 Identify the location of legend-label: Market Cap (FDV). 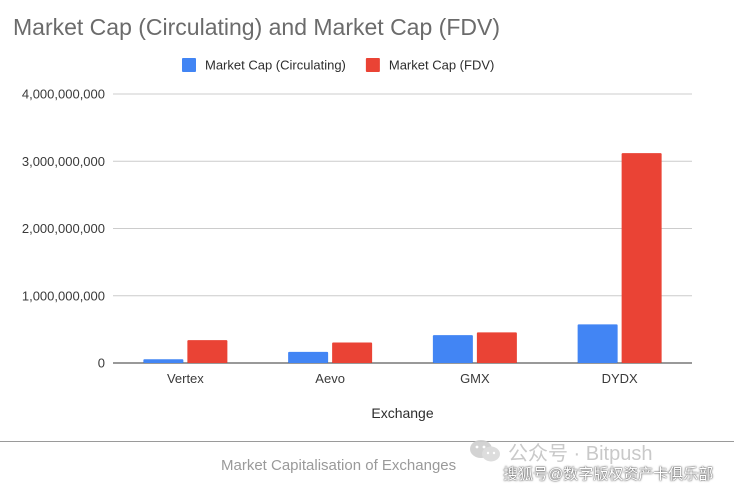
(441, 65).